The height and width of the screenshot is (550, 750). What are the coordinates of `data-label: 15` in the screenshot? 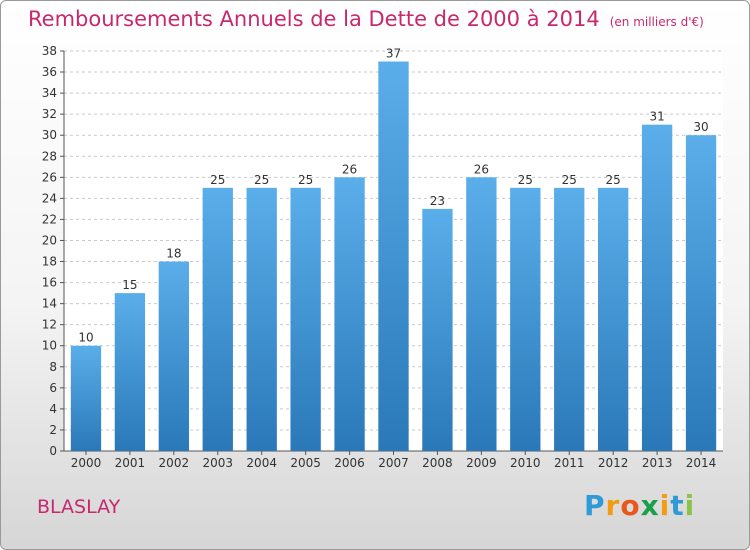 It's located at (129, 285).